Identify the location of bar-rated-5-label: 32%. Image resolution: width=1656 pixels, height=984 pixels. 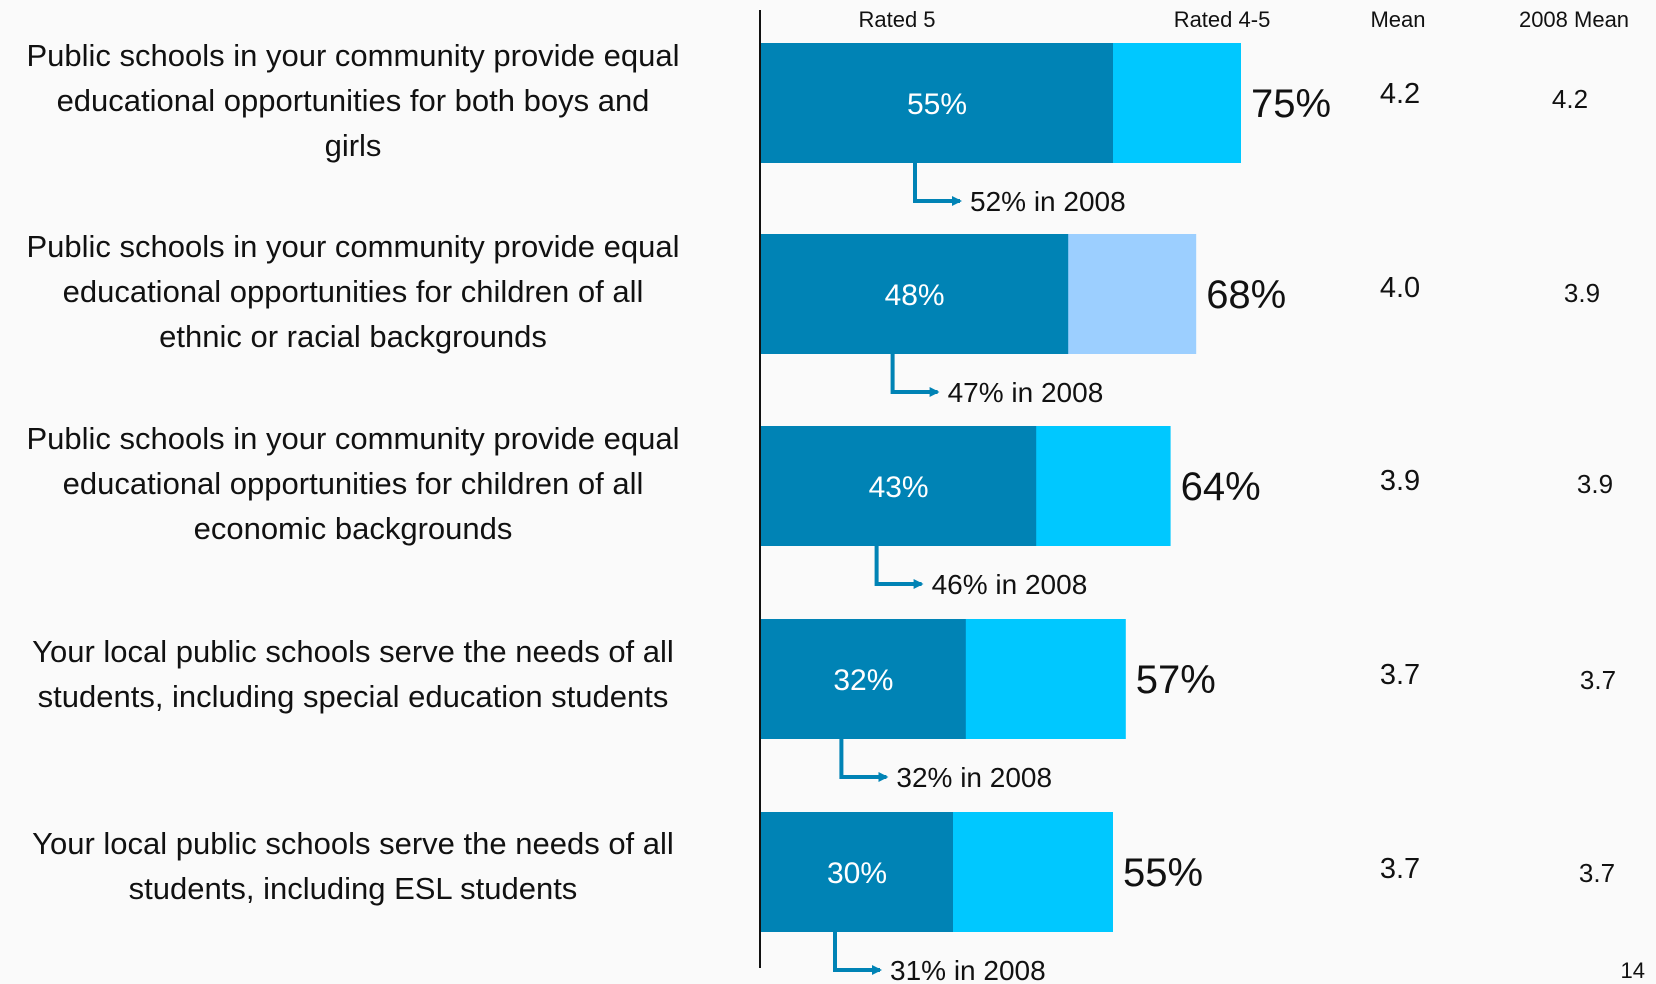
(863, 680).